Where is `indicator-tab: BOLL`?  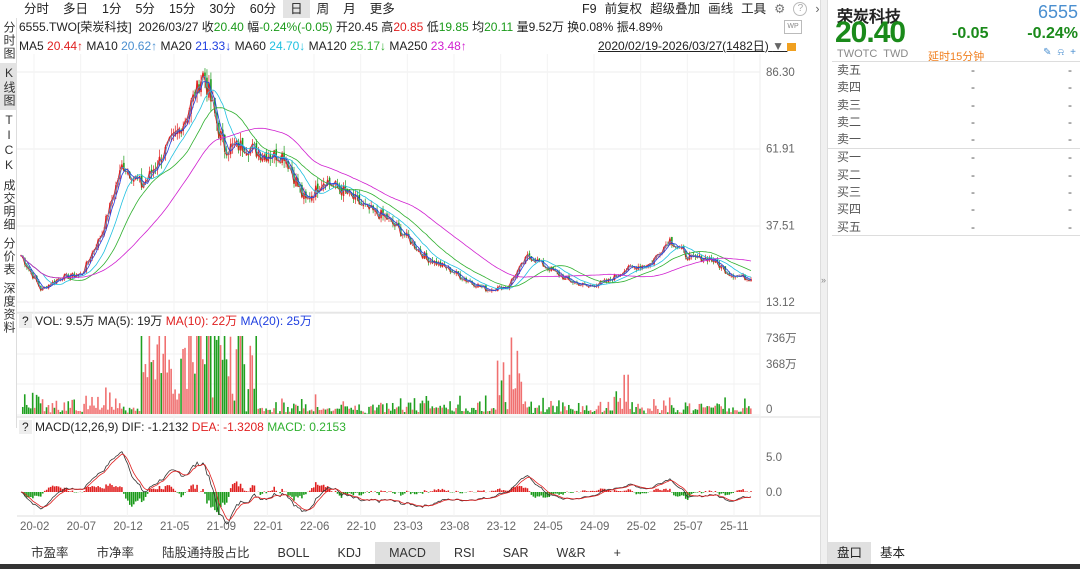
indicator-tab: BOLL is located at coordinates (293, 553).